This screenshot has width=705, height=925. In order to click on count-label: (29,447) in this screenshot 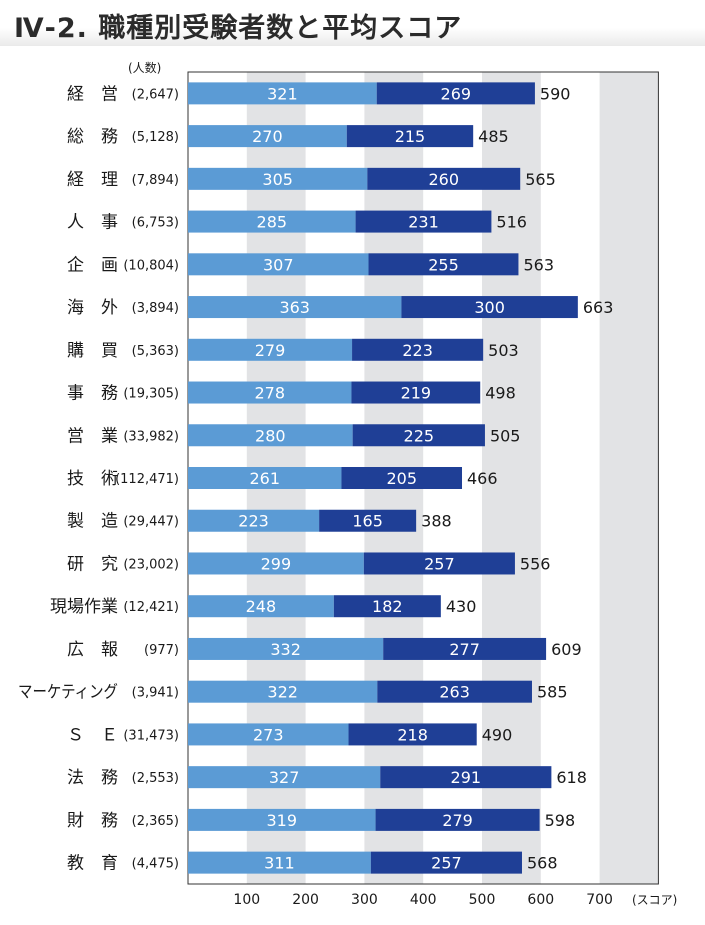, I will do `click(151, 522)`.